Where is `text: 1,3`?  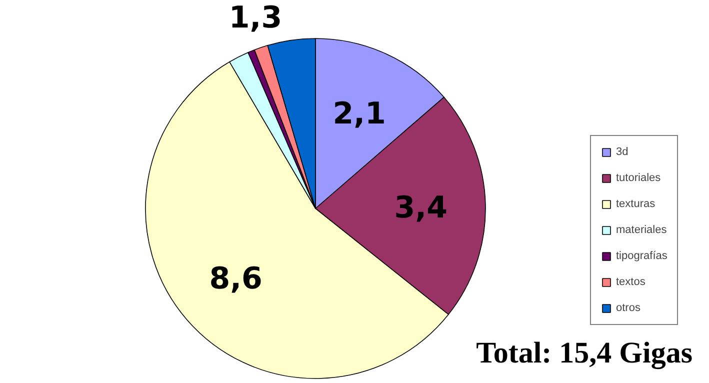
text: 1,3 is located at coordinates (255, 18).